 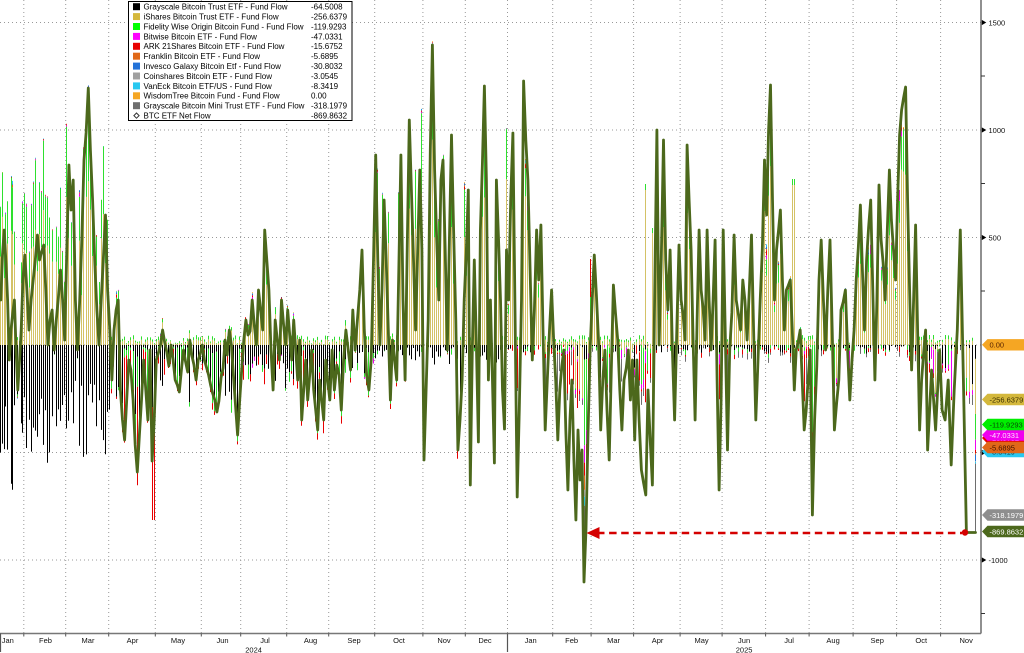 I want to click on svg-text: 1500, so click(x=997, y=22).